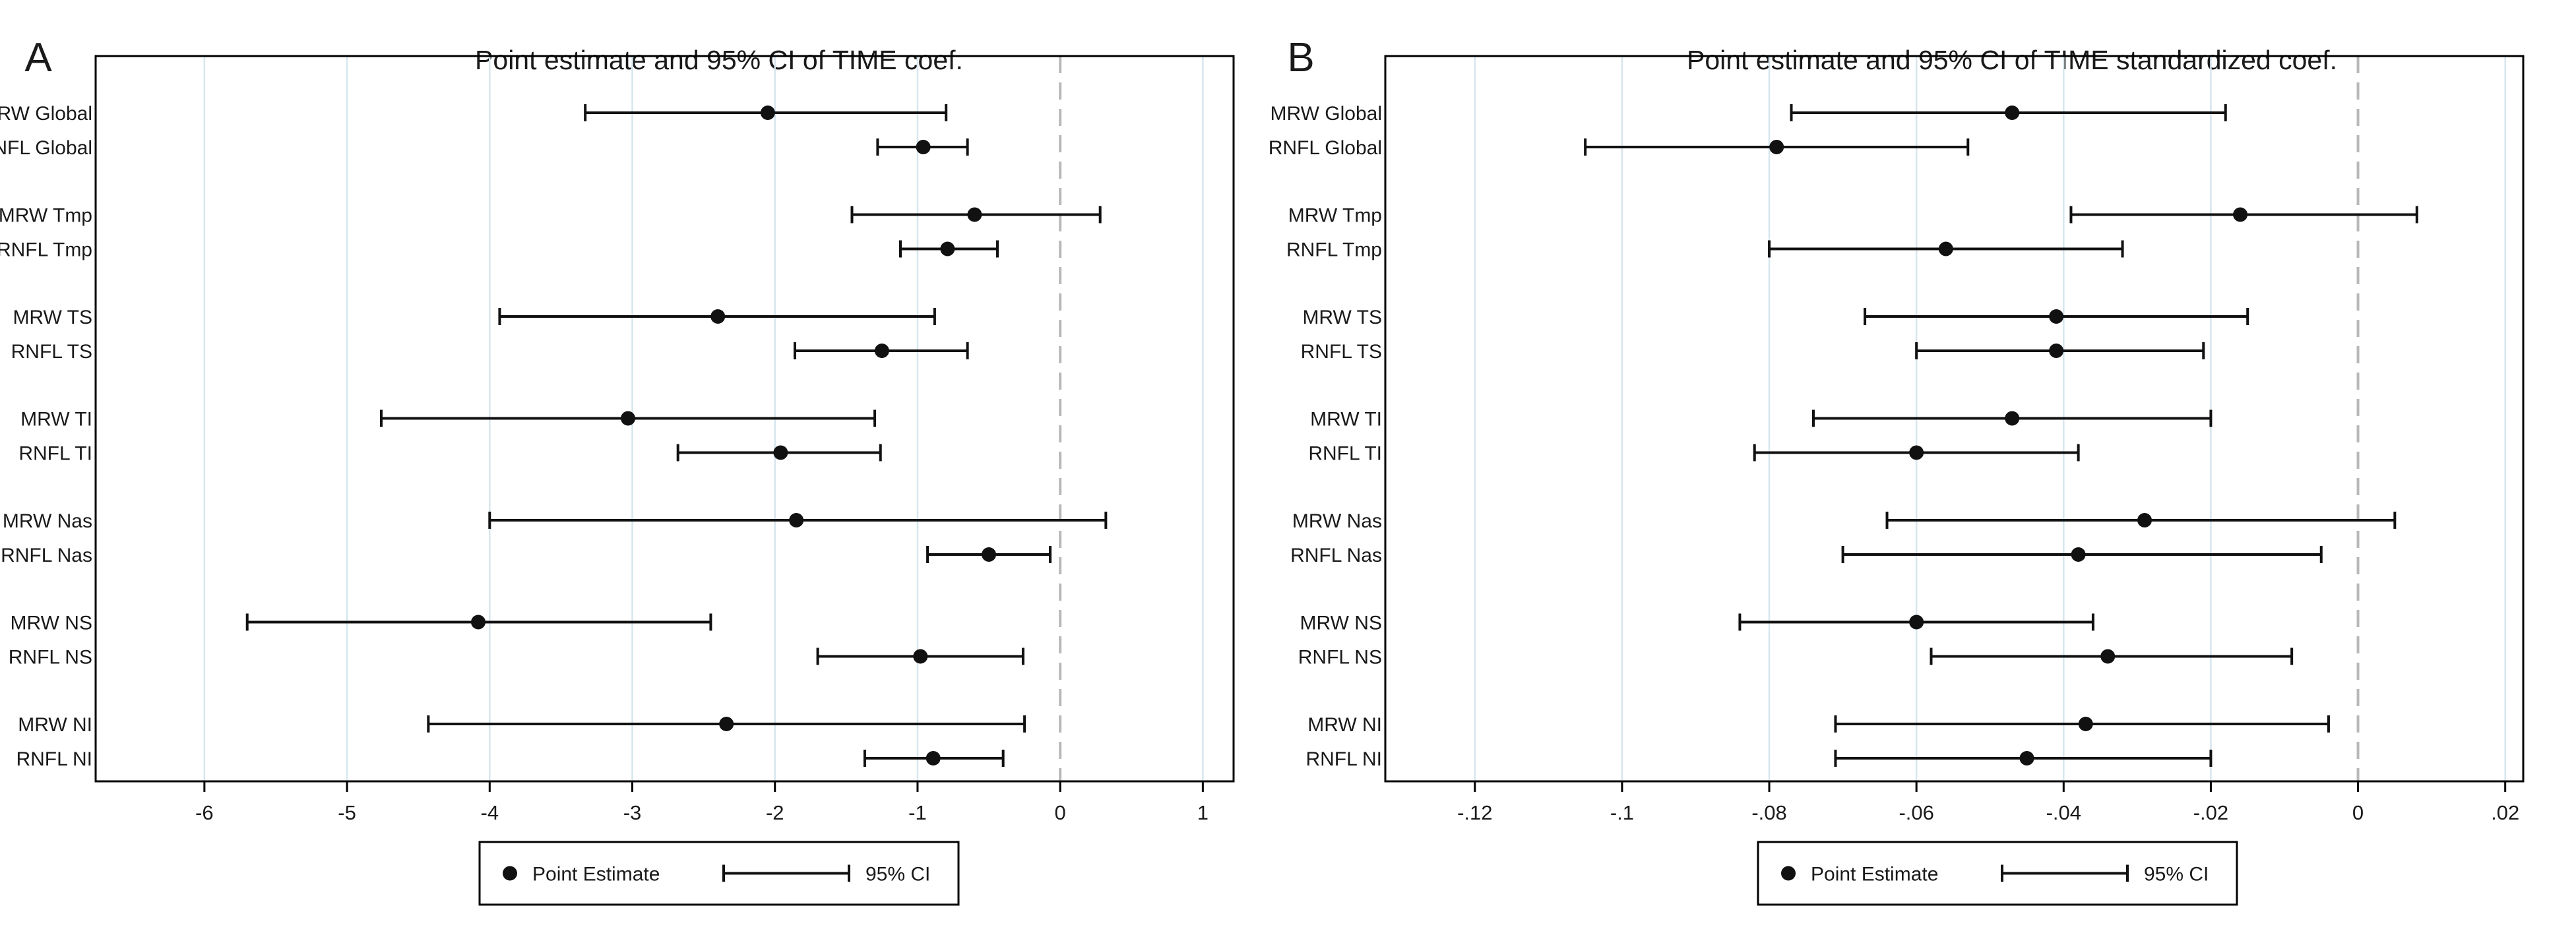  What do you see at coordinates (46, 555) in the screenshot?
I see `row-label: RNFL Nas` at bounding box center [46, 555].